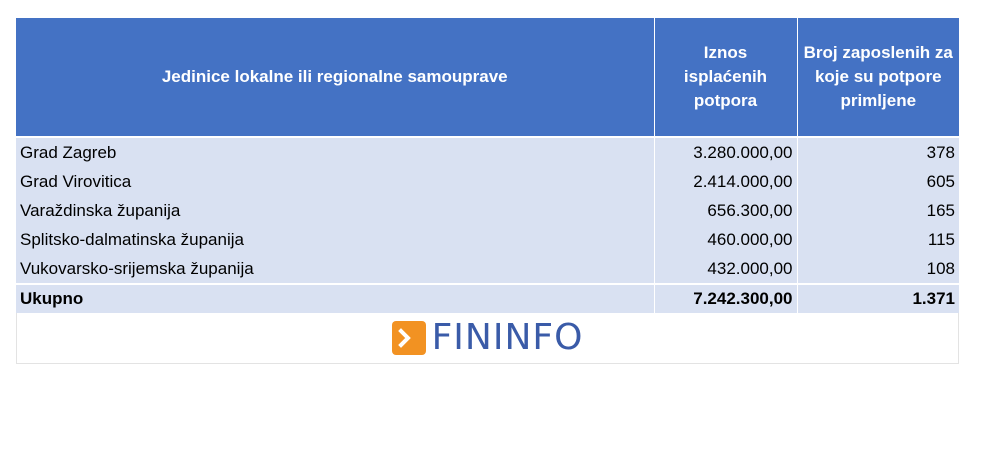  What do you see at coordinates (878, 298) in the screenshot?
I see `total-employees: 1.371` at bounding box center [878, 298].